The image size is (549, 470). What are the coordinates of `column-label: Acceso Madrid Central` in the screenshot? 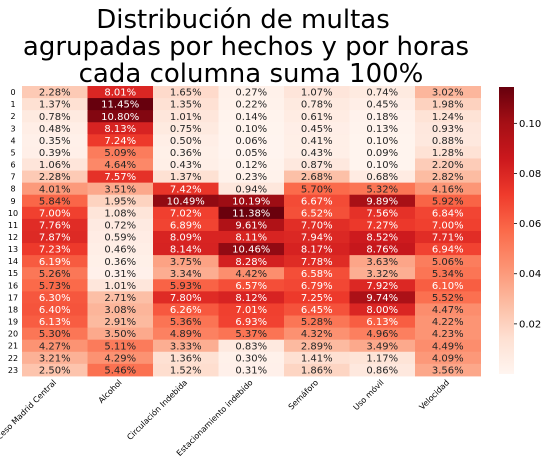 It's located at (29, 413).